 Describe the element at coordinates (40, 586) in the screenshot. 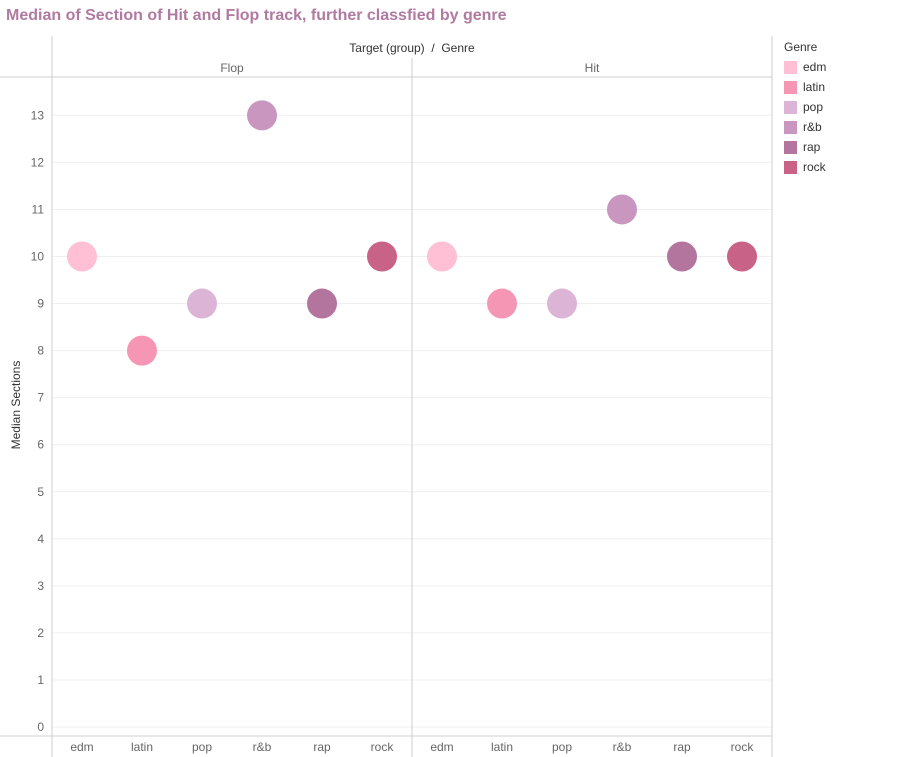

I see `y-tick-label: 3` at that location.